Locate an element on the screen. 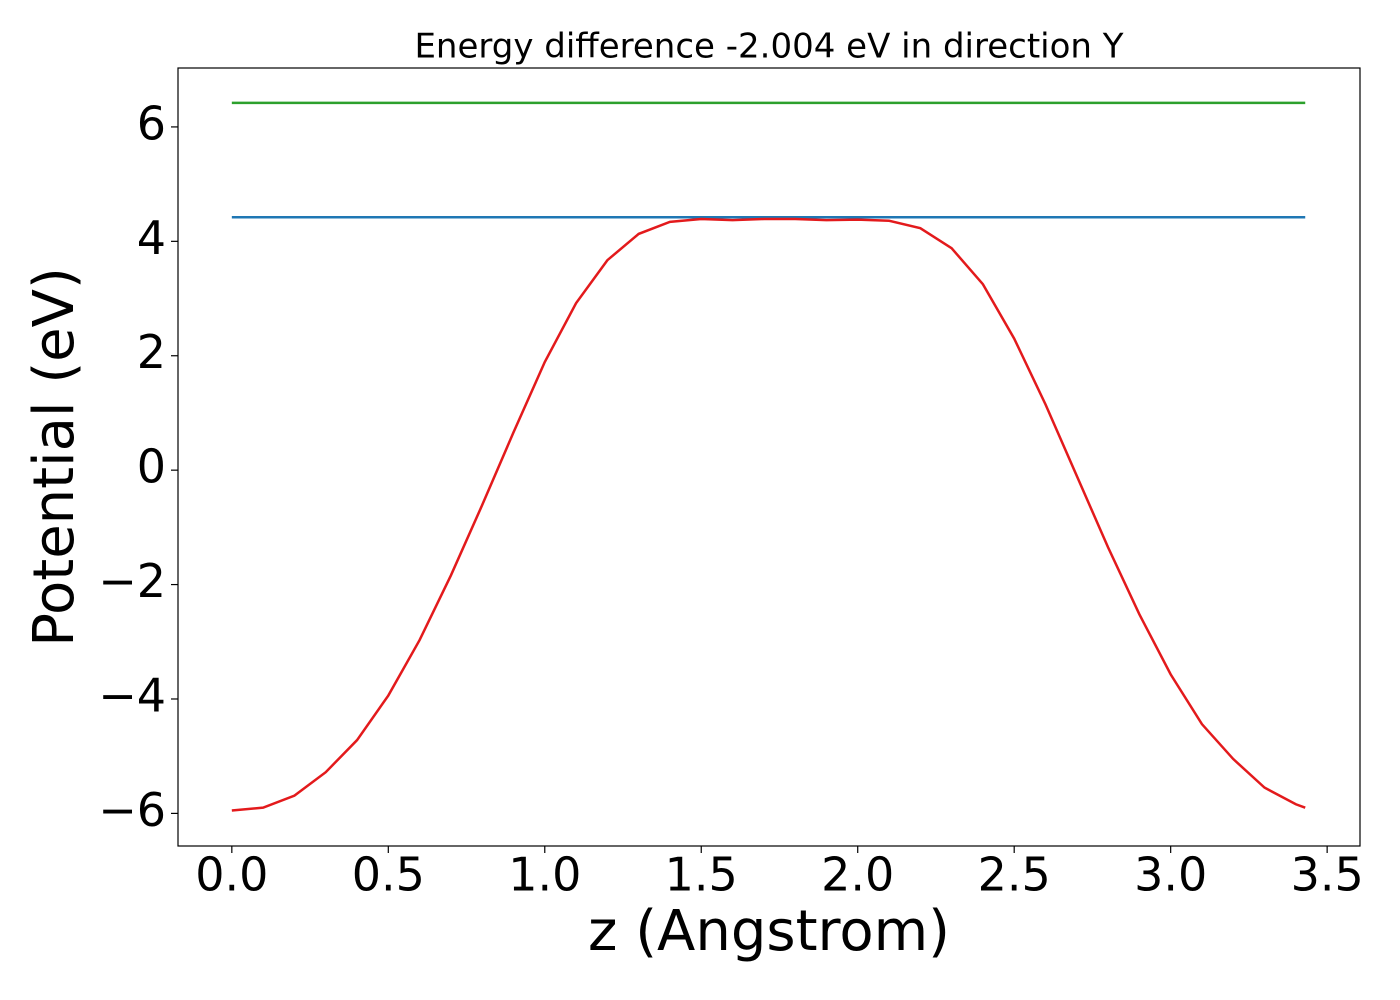 This screenshot has height=1000, width=1400. x-tick-label: 1.5 is located at coordinates (701, 875).